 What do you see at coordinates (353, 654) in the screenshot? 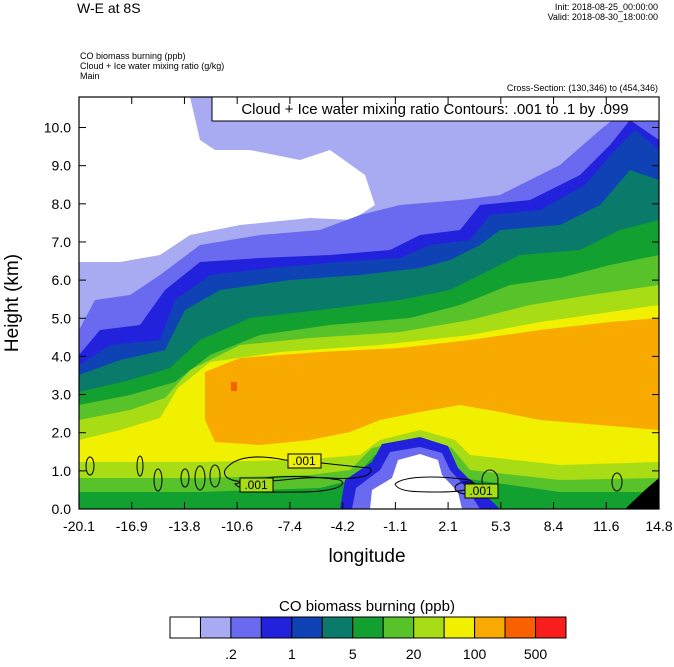
I see `colorbar-tick-label: 5` at bounding box center [353, 654].